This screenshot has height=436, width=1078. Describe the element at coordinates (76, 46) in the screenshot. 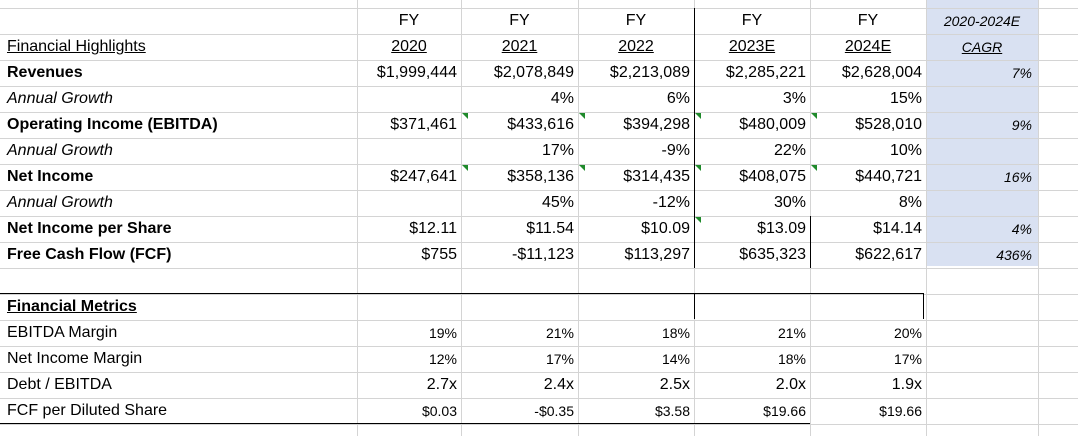

I see `section-title-highlights: Financial Highlights` at that location.